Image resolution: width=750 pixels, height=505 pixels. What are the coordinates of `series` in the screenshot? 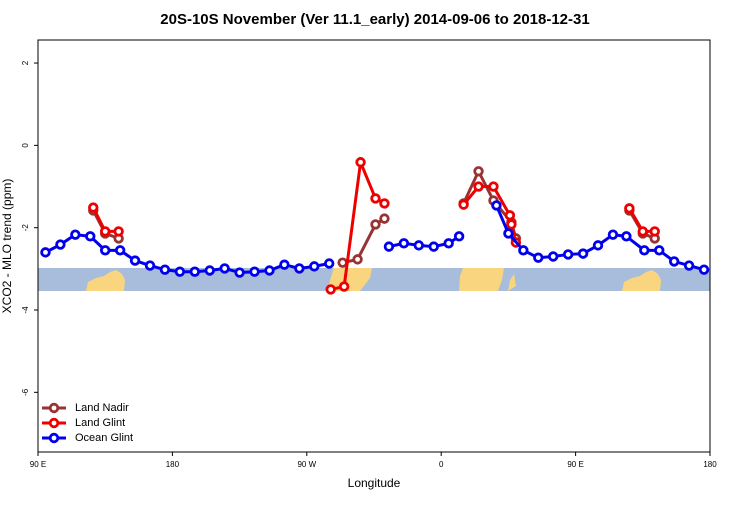 It's located at (375, 239).